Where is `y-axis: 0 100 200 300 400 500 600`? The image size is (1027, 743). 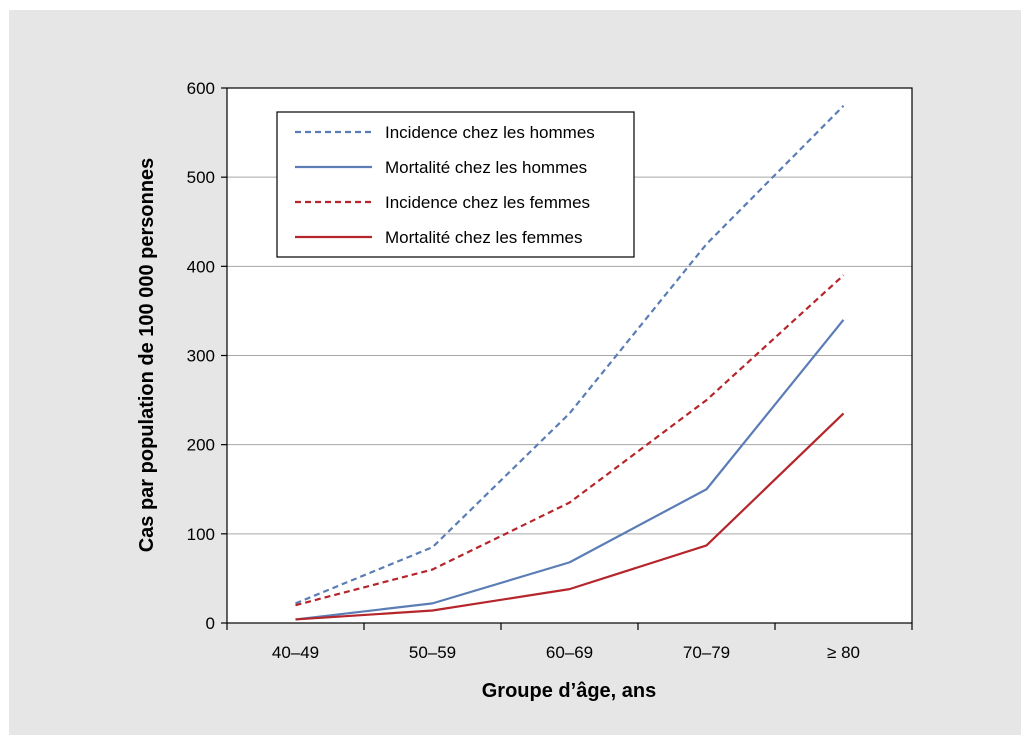 y-axis: 0 100 200 300 400 500 600 is located at coordinates (207, 356).